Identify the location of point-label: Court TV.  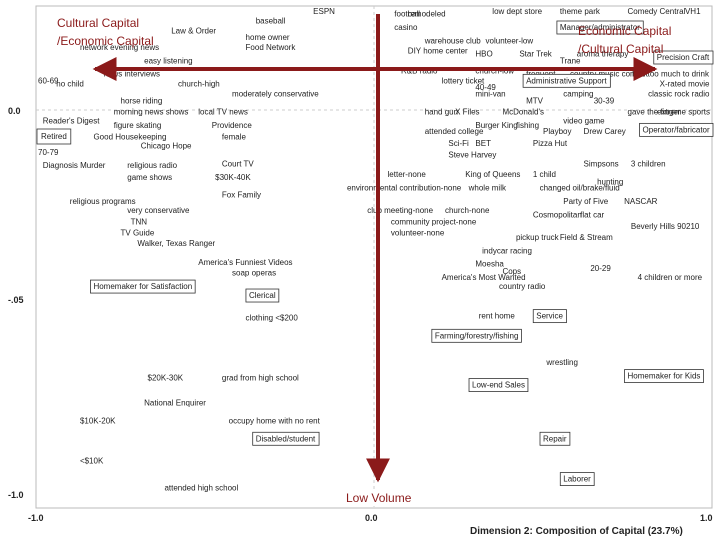
(238, 163).